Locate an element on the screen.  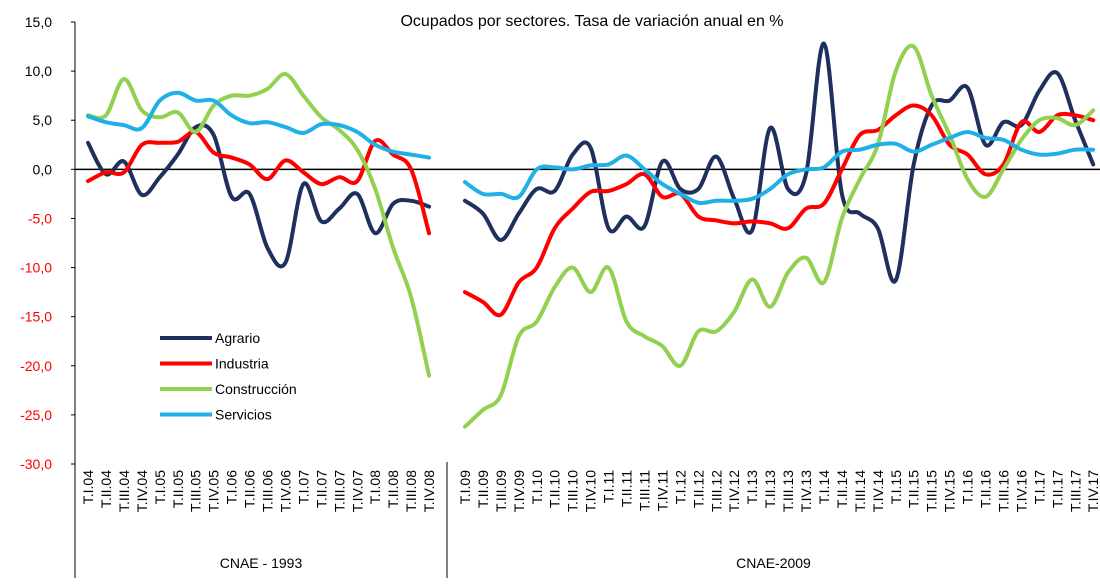
x-tick-label: T.II.07 is located at coordinates (321, 489).